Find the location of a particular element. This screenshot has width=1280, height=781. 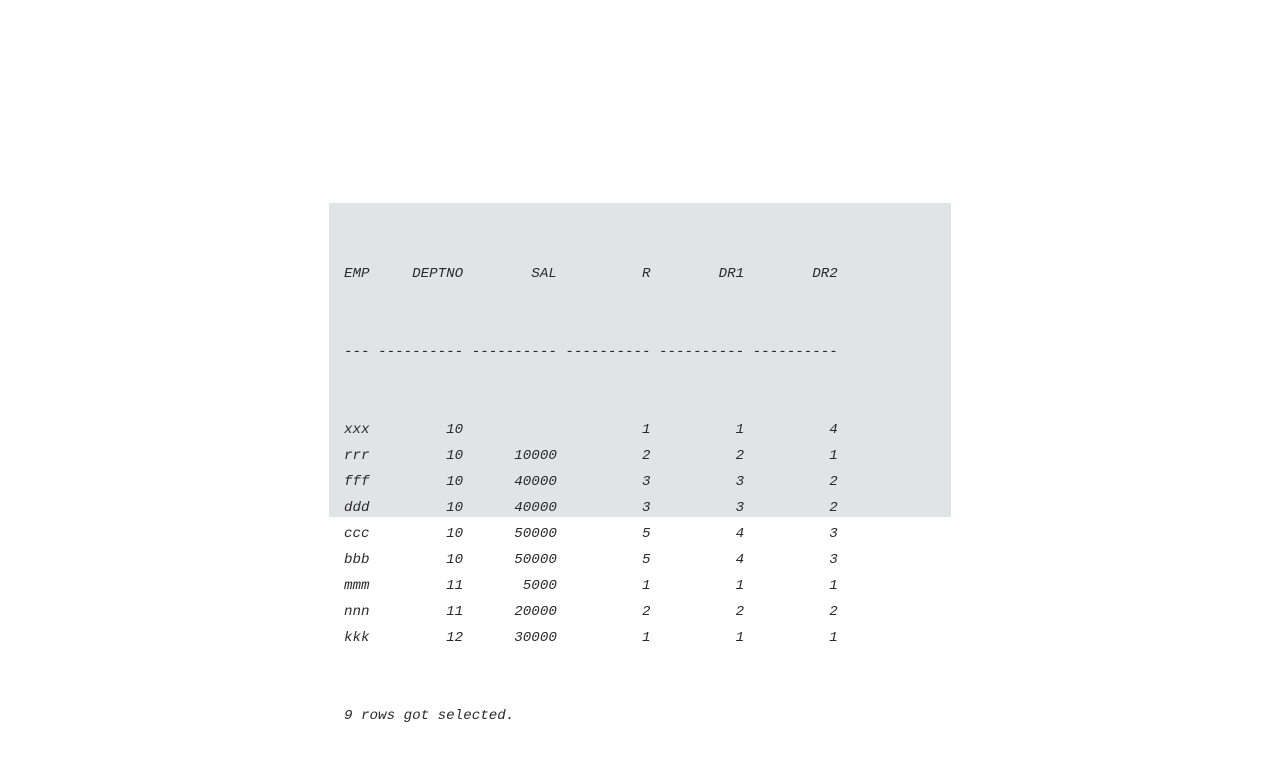

result-row: rrr 10 10000 2 2 1 is located at coordinates (591, 456).